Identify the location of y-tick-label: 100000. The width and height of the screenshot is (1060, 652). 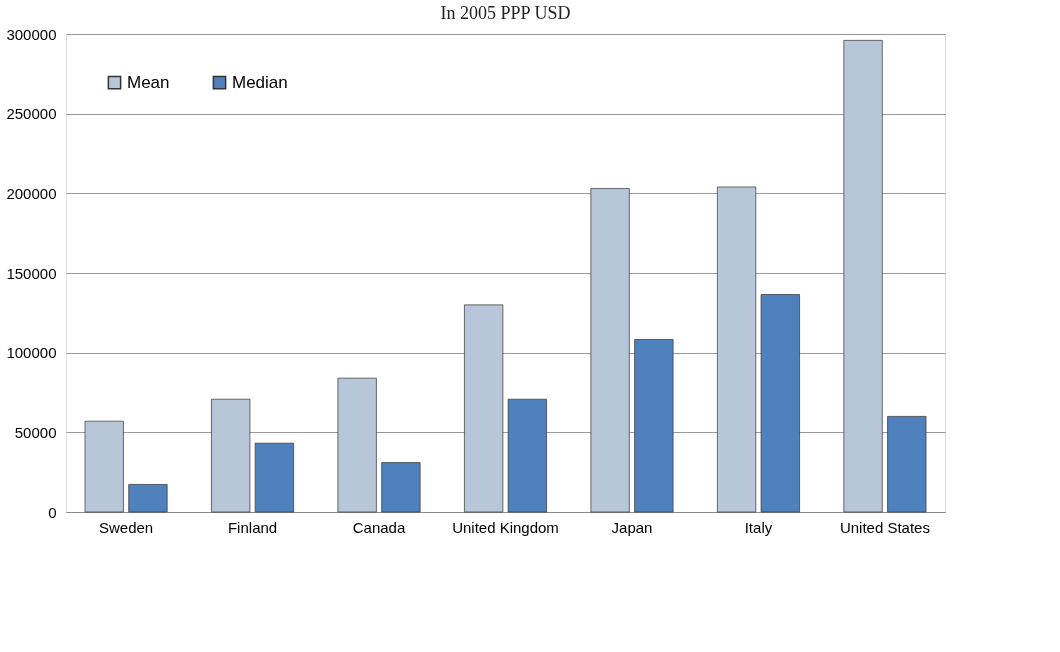
(31, 353).